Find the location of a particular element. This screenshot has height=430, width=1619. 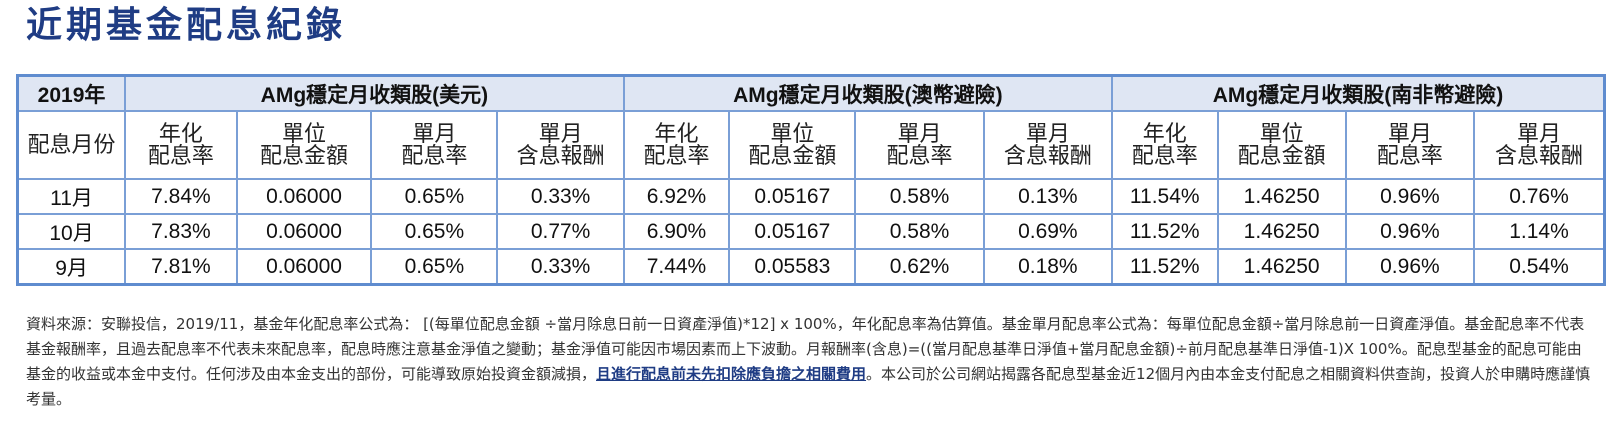

value-cell: 0.54% is located at coordinates (1539, 267).